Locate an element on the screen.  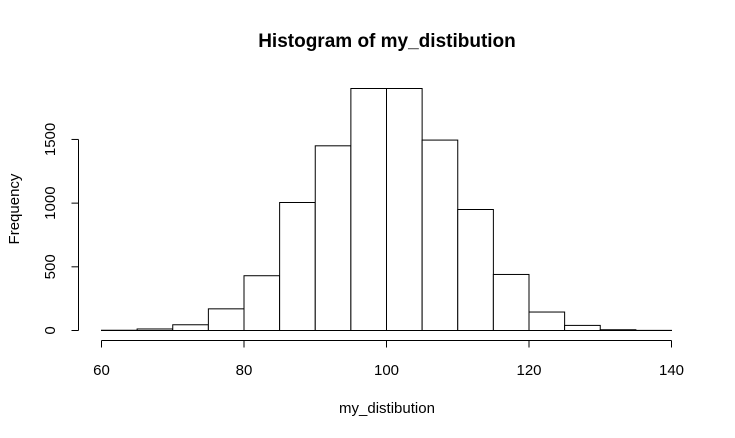
y-axis-label: Frequency is located at coordinates (14, 208).